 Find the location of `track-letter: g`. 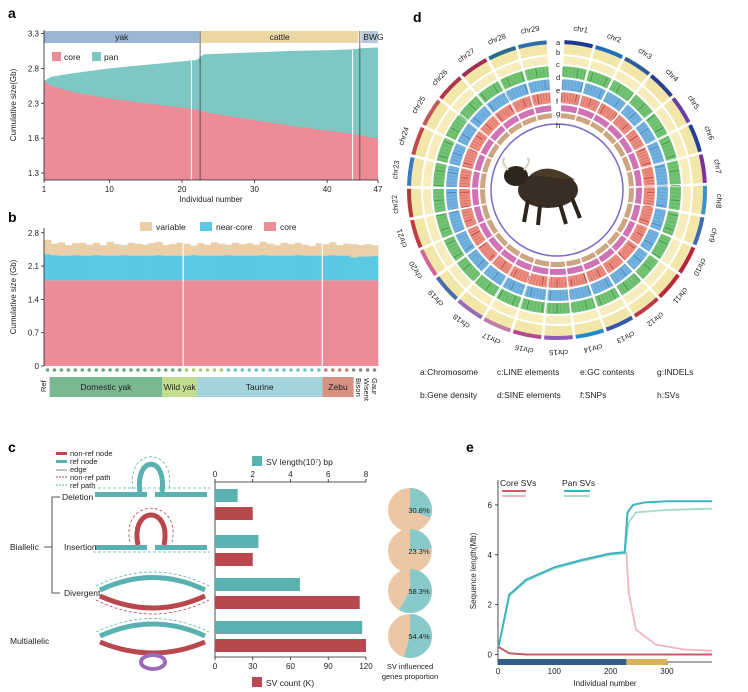

track-letter: g is located at coordinates (558, 113).